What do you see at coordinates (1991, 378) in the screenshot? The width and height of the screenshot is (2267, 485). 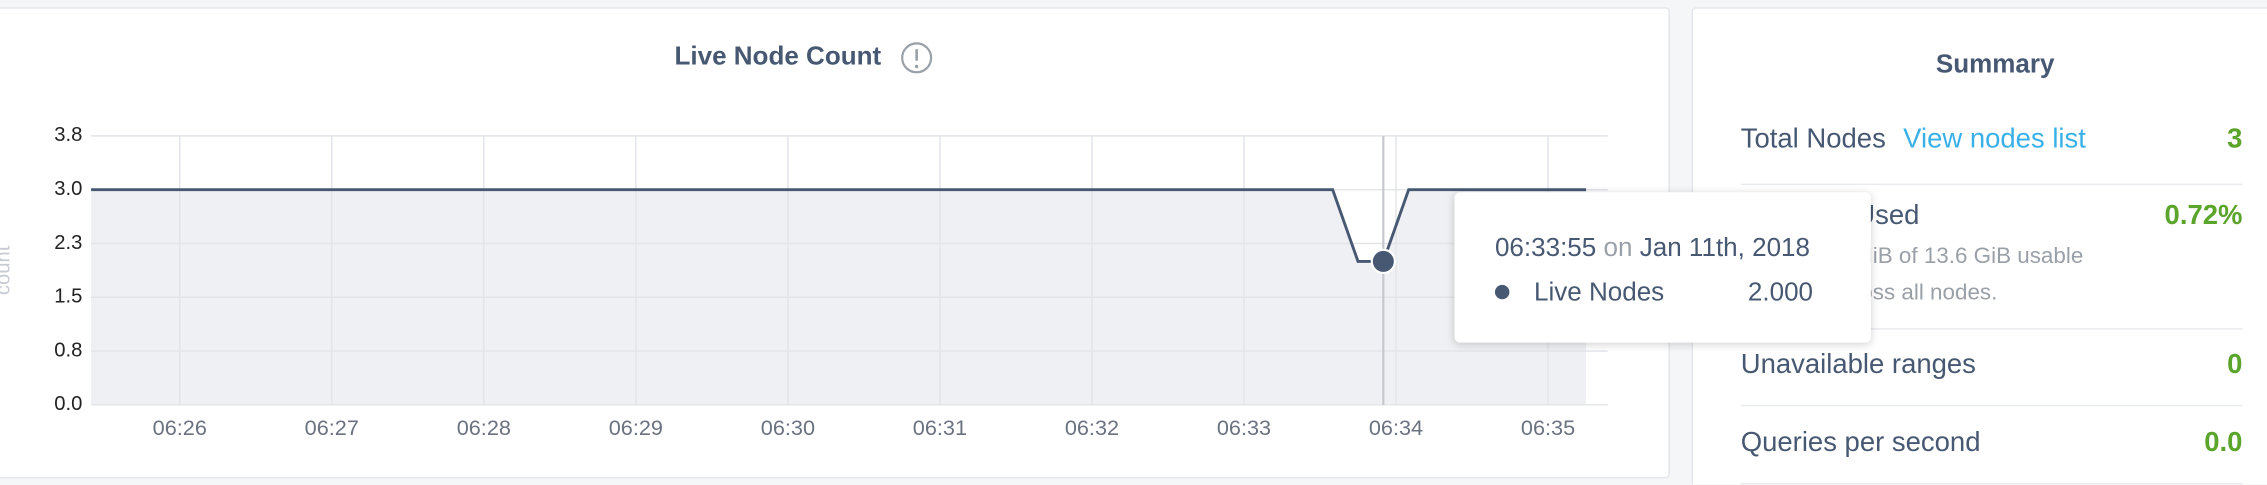 I see `summary-row: Unavailable ranges 0` at bounding box center [1991, 378].